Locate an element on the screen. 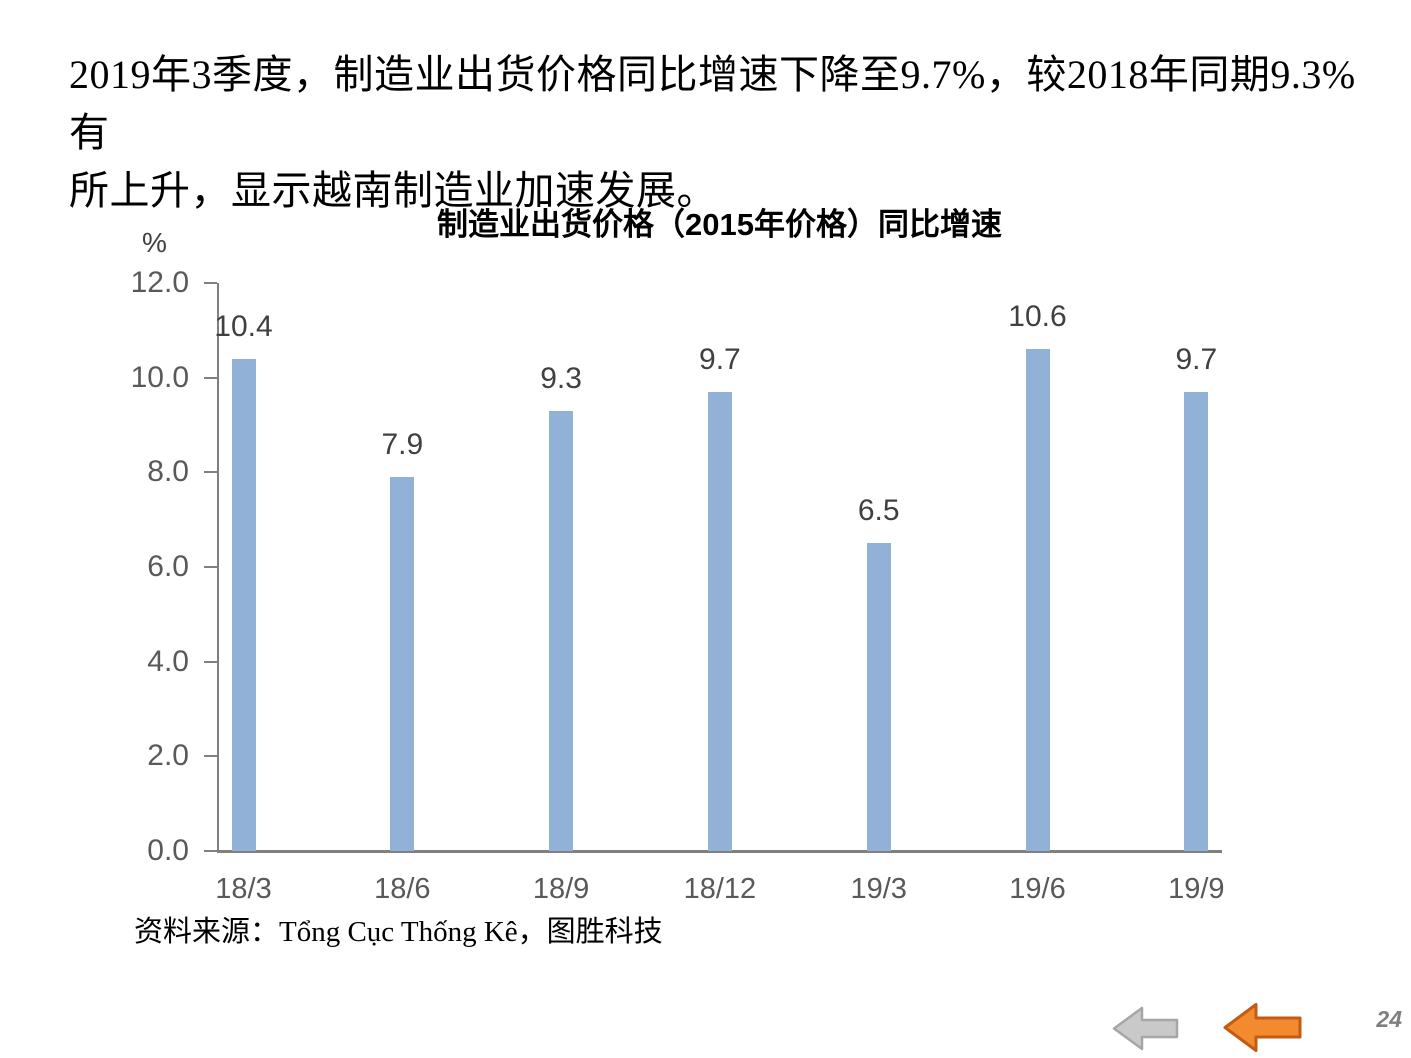 This screenshot has width=1411, height=1058. bar-19/3 is located at coordinates (878, 697).